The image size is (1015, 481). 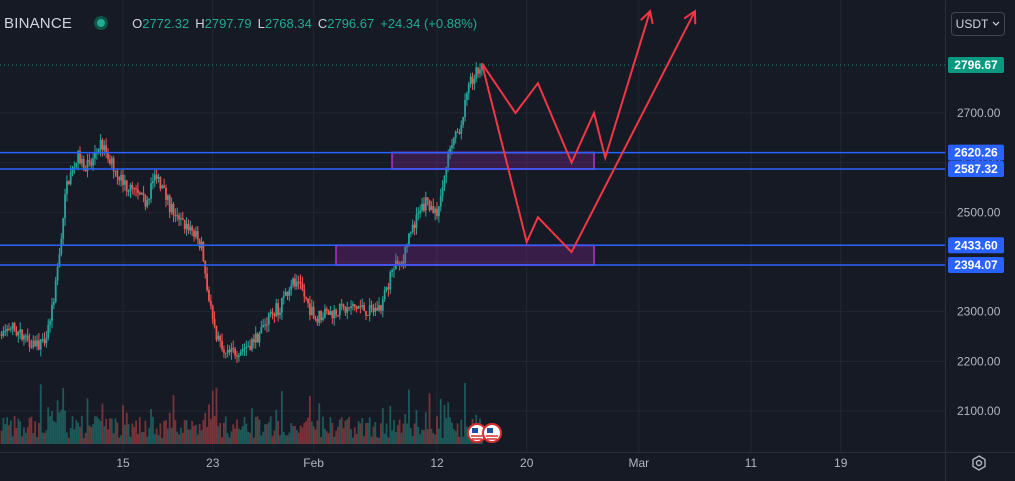 I want to click on price-axis-label: 2700.00, so click(x=979, y=113).